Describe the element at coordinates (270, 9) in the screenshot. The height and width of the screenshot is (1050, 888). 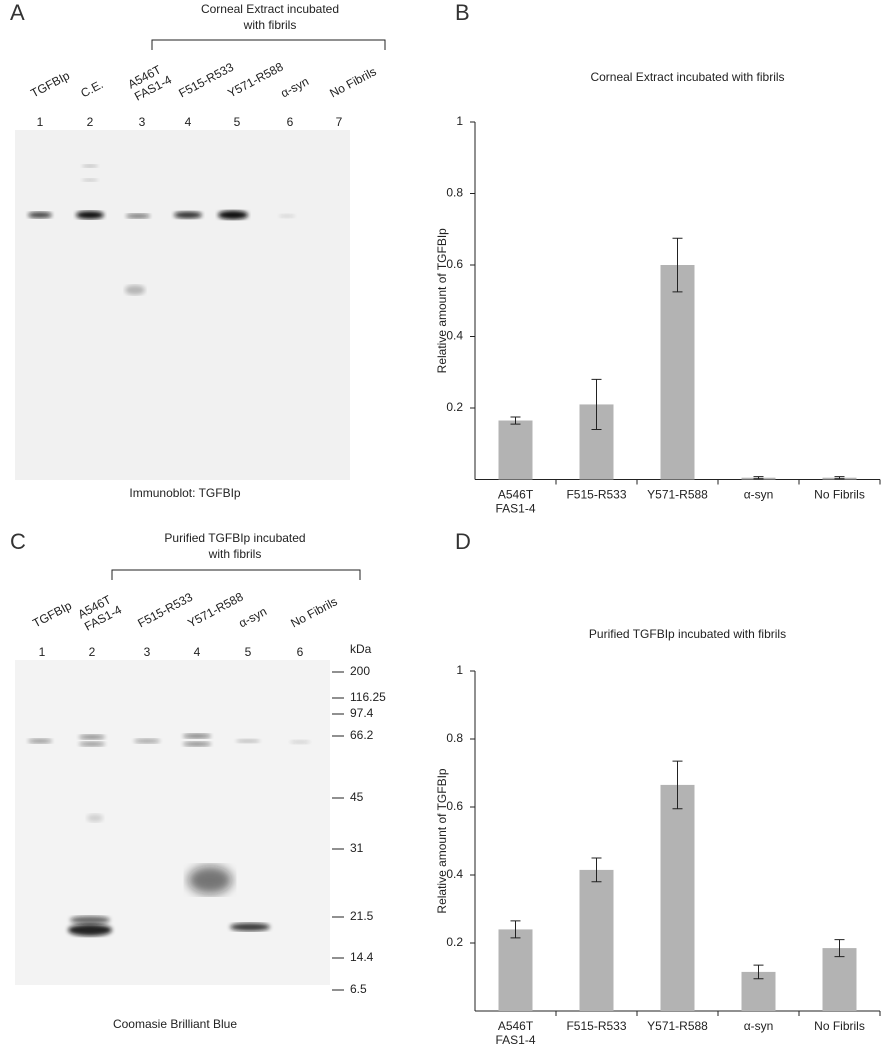
I see `bracket-label: Corneal Extract incubated` at that location.